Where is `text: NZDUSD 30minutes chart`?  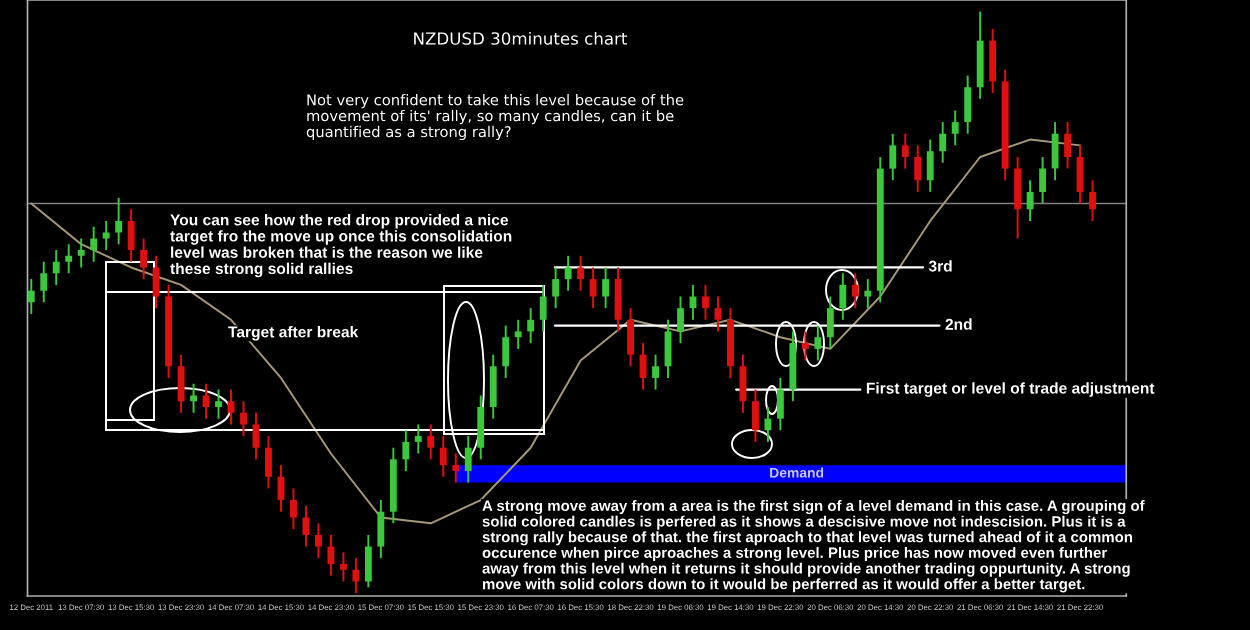
text: NZDUSD 30minutes chart is located at coordinates (521, 38).